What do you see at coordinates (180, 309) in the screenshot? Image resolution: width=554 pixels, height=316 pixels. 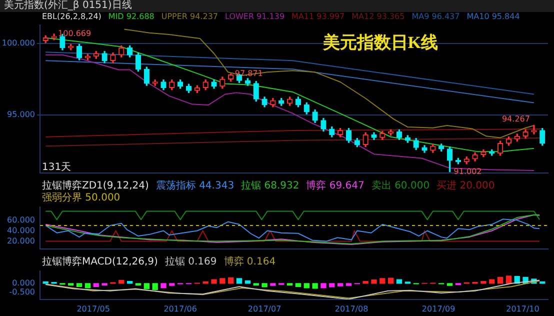 I see `x-tick-label: 2017/06` at bounding box center [180, 309].